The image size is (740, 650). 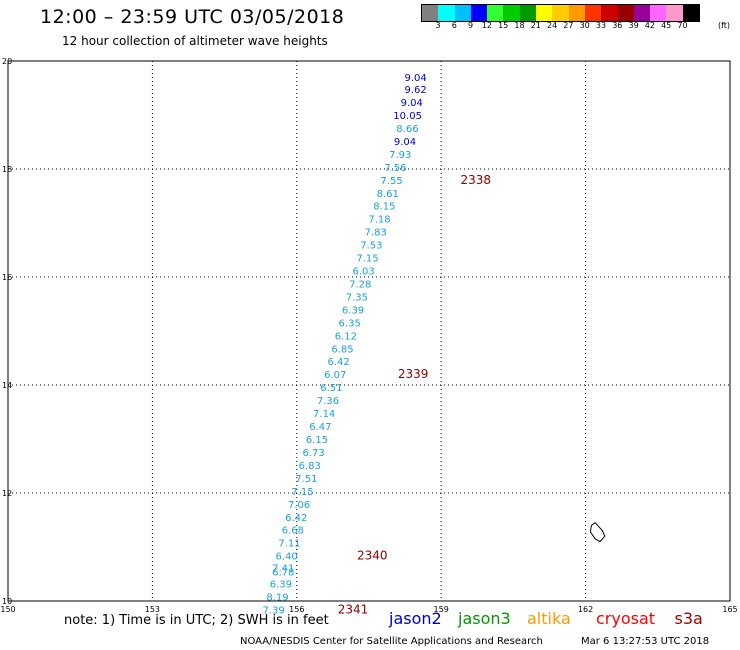 I want to click on chart-title: 12:00 – 23:59 UTC 03/05/2018, so click(x=192, y=17).